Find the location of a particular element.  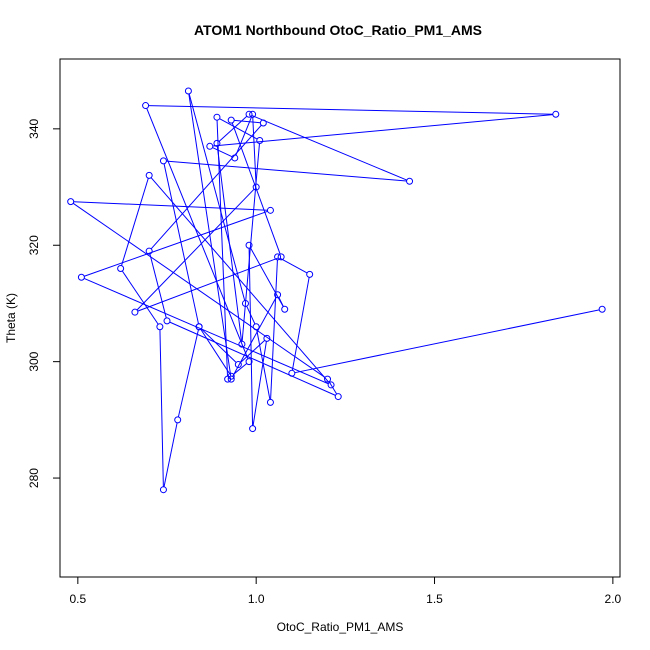

y-axis-label: Theta (K) is located at coordinates (11, 318).